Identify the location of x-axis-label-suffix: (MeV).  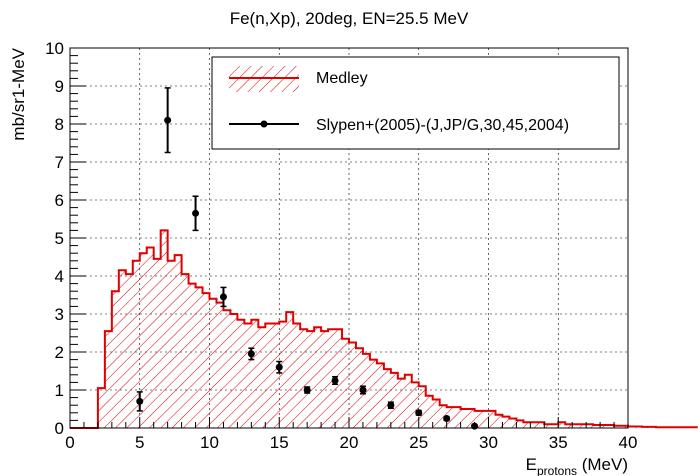
(602, 464).